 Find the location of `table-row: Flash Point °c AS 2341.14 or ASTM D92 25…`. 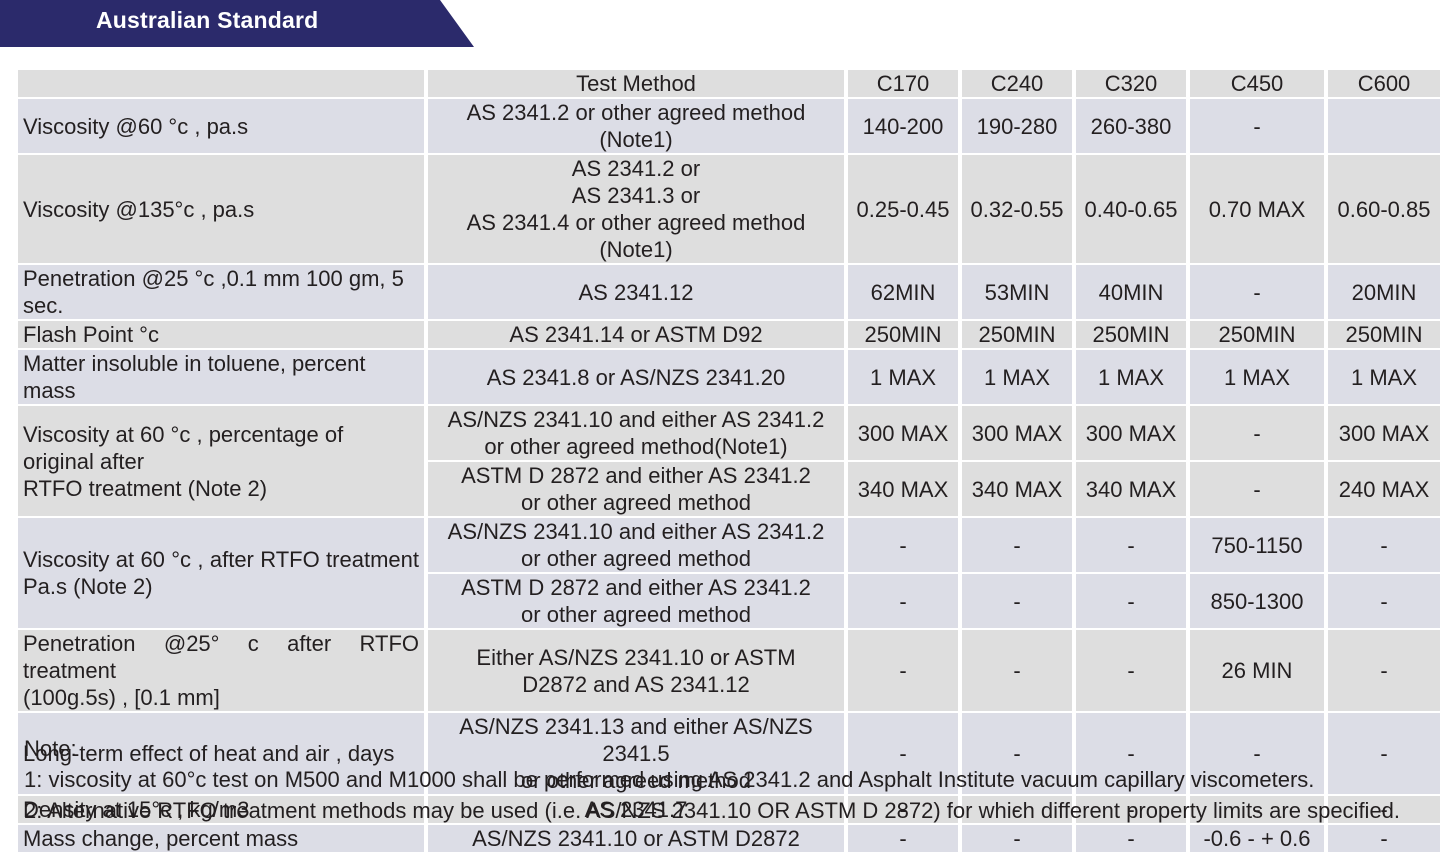

table-row: Flash Point °c AS 2341.14 or ASTM D92 25… is located at coordinates (729, 335).